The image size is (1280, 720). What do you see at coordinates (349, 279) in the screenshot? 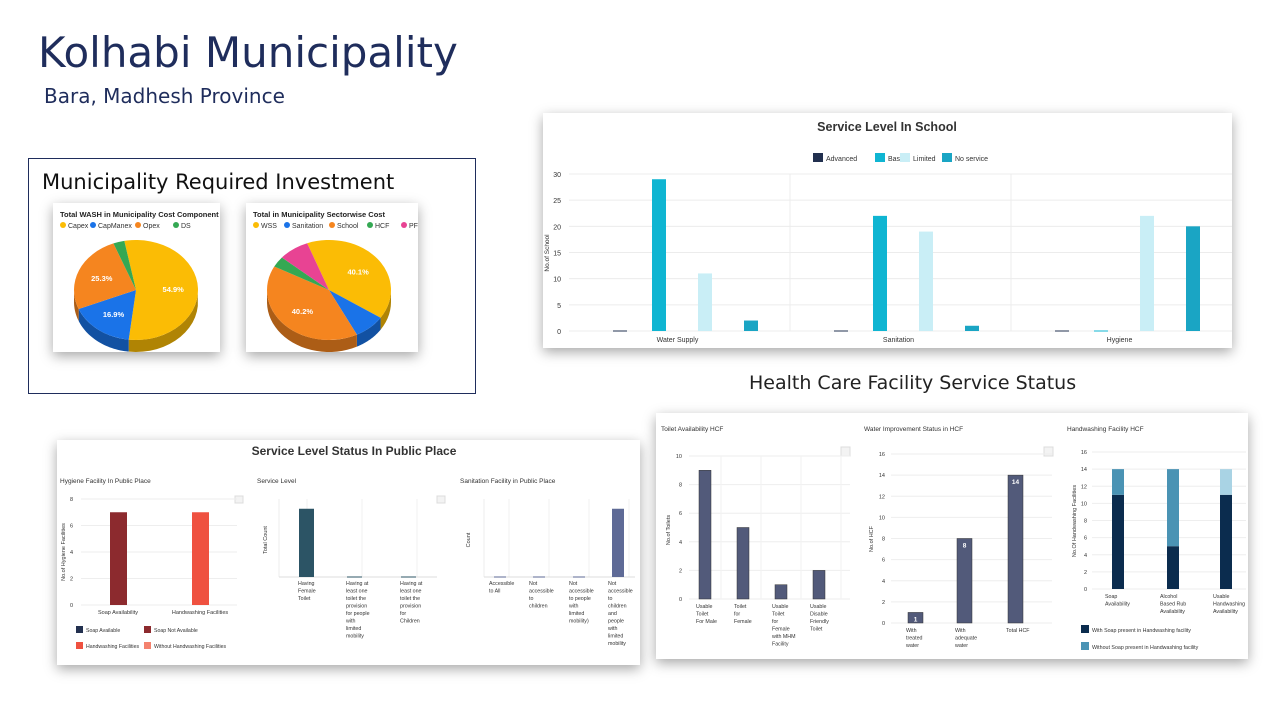
I see `pie-slice-wss` at bounding box center [349, 279].